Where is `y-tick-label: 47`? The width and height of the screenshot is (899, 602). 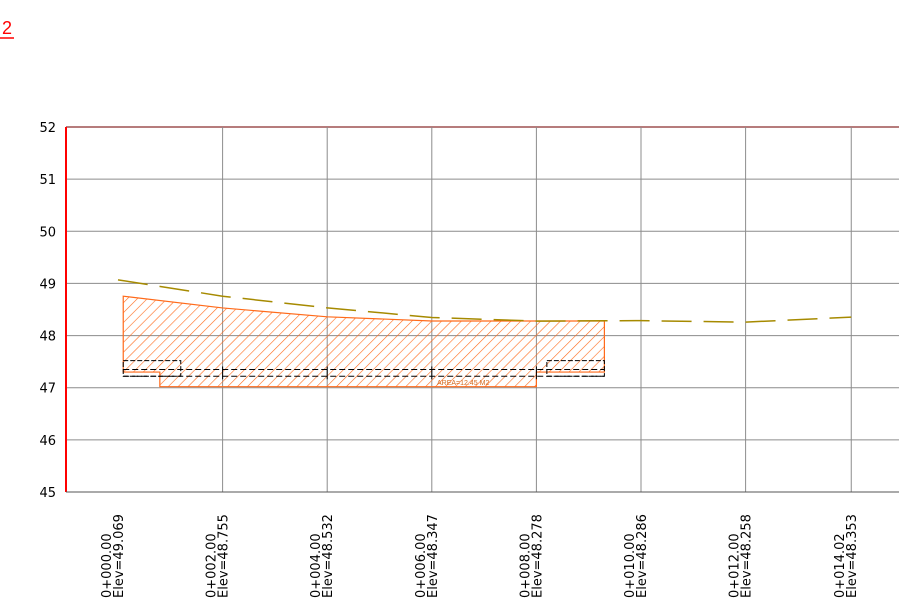
y-tick-label: 47 is located at coordinates (47, 389).